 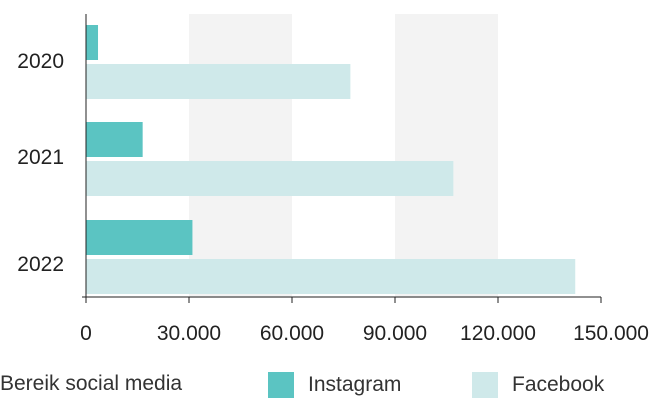 What do you see at coordinates (281, 385) in the screenshot?
I see `legend-swatch-instagram` at bounding box center [281, 385].